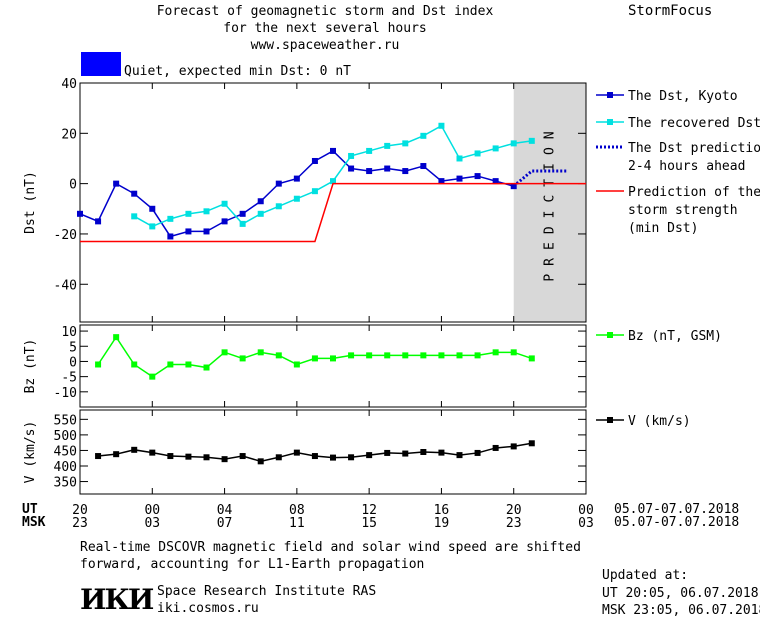 The image size is (760, 620). Describe the element at coordinates (694, 123) in the screenshot. I see `legend-label: The recovered Dst` at that location.